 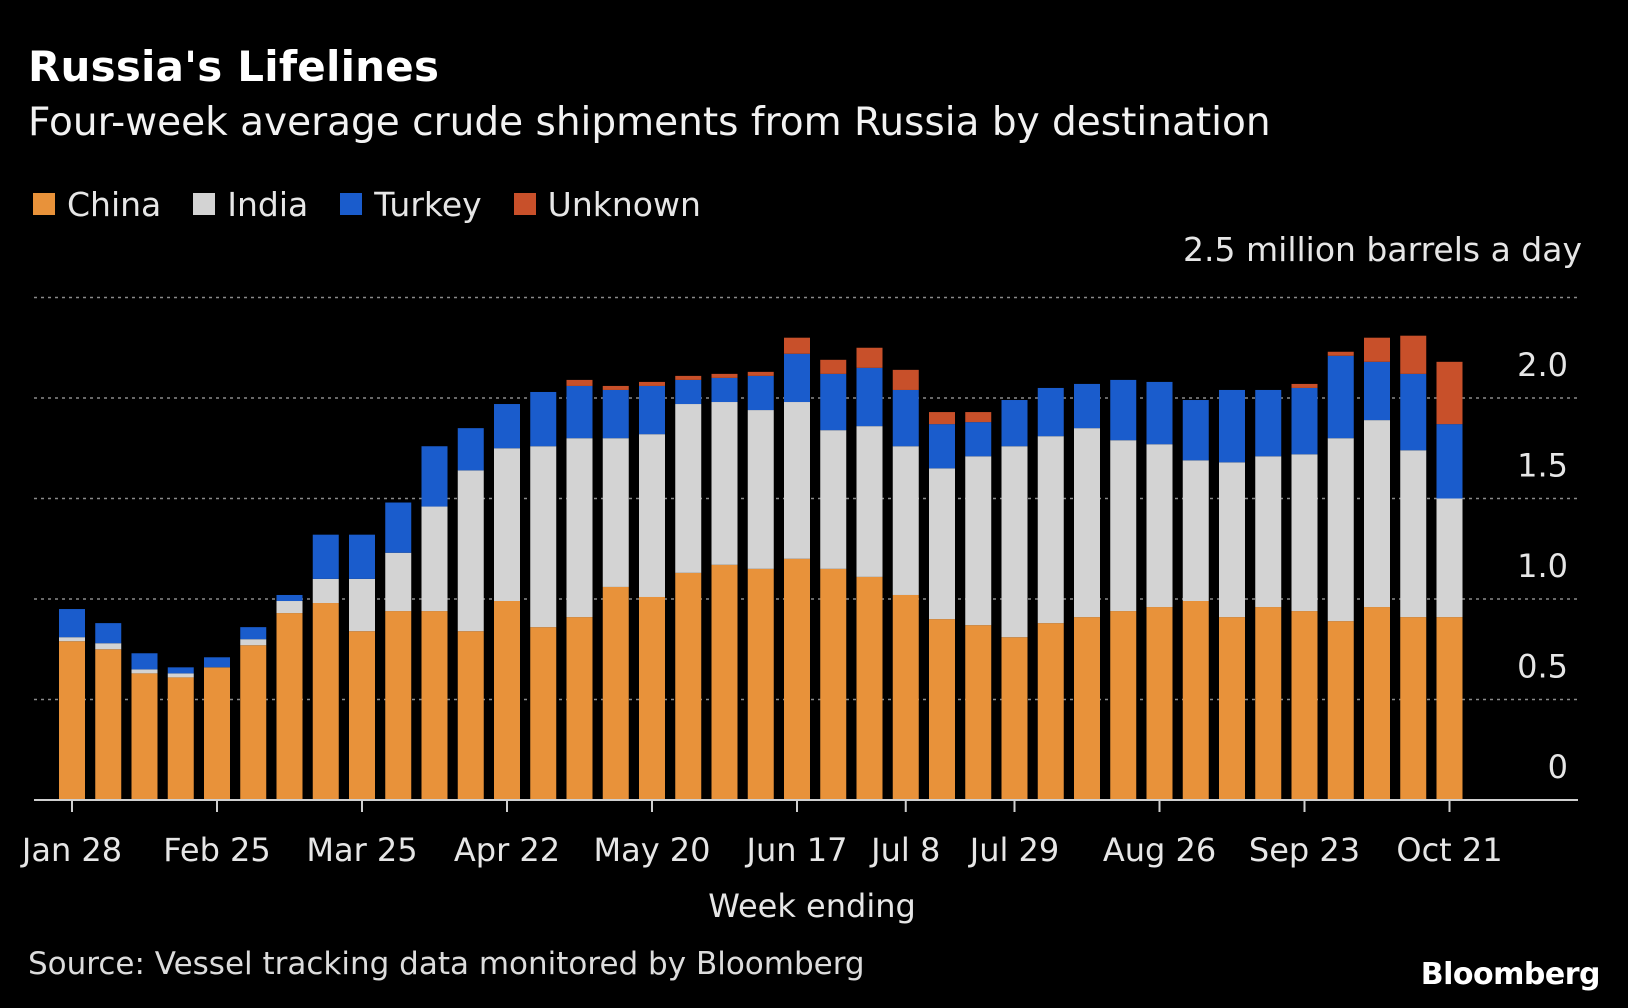 What do you see at coordinates (351, 204) in the screenshot?
I see `legend-swatch-turkey` at bounding box center [351, 204].